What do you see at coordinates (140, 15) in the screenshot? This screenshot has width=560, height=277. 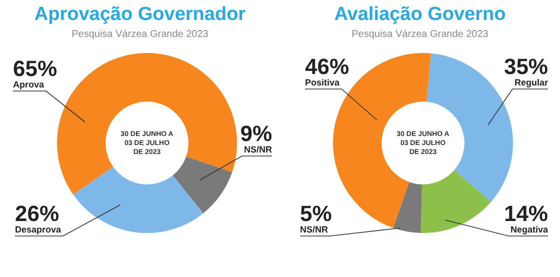 I see `chart-title: Aprovação Governador` at bounding box center [140, 15].